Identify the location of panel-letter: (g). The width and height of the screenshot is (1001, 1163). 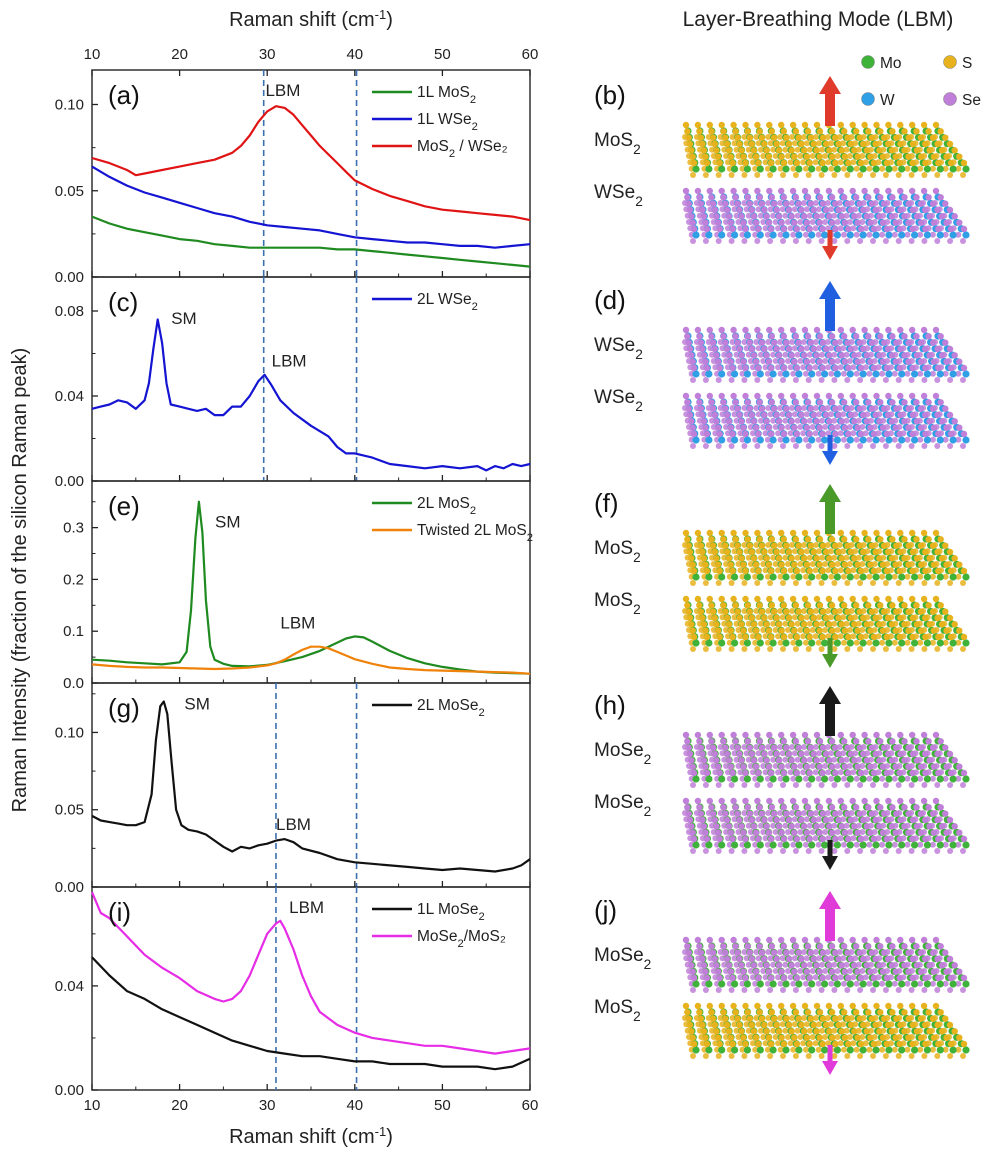
(124, 708).